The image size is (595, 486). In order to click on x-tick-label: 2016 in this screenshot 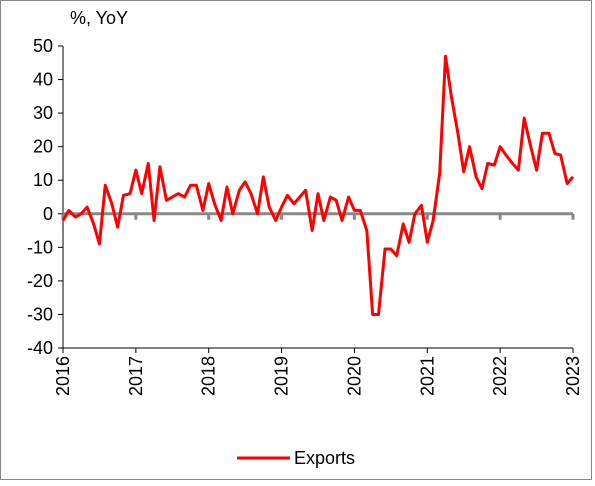, I will do `click(63, 376)`.